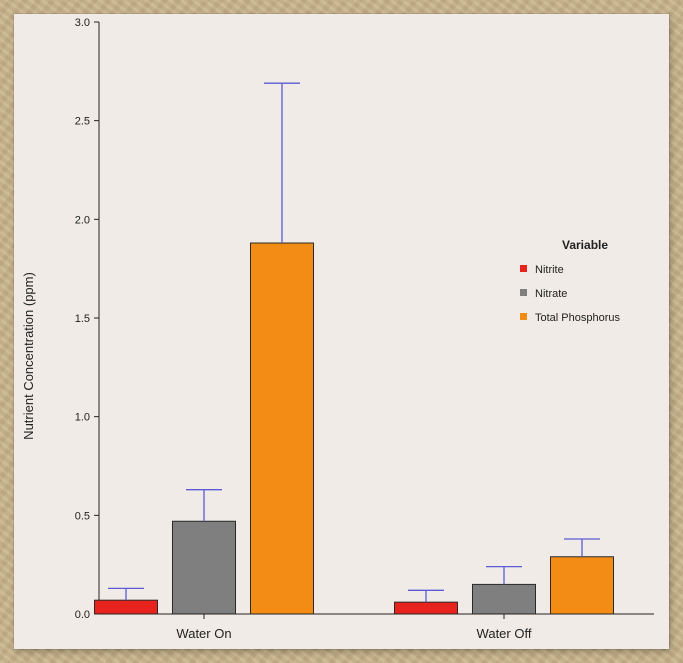  What do you see at coordinates (585, 245) in the screenshot?
I see `legend-title: Variable` at bounding box center [585, 245].